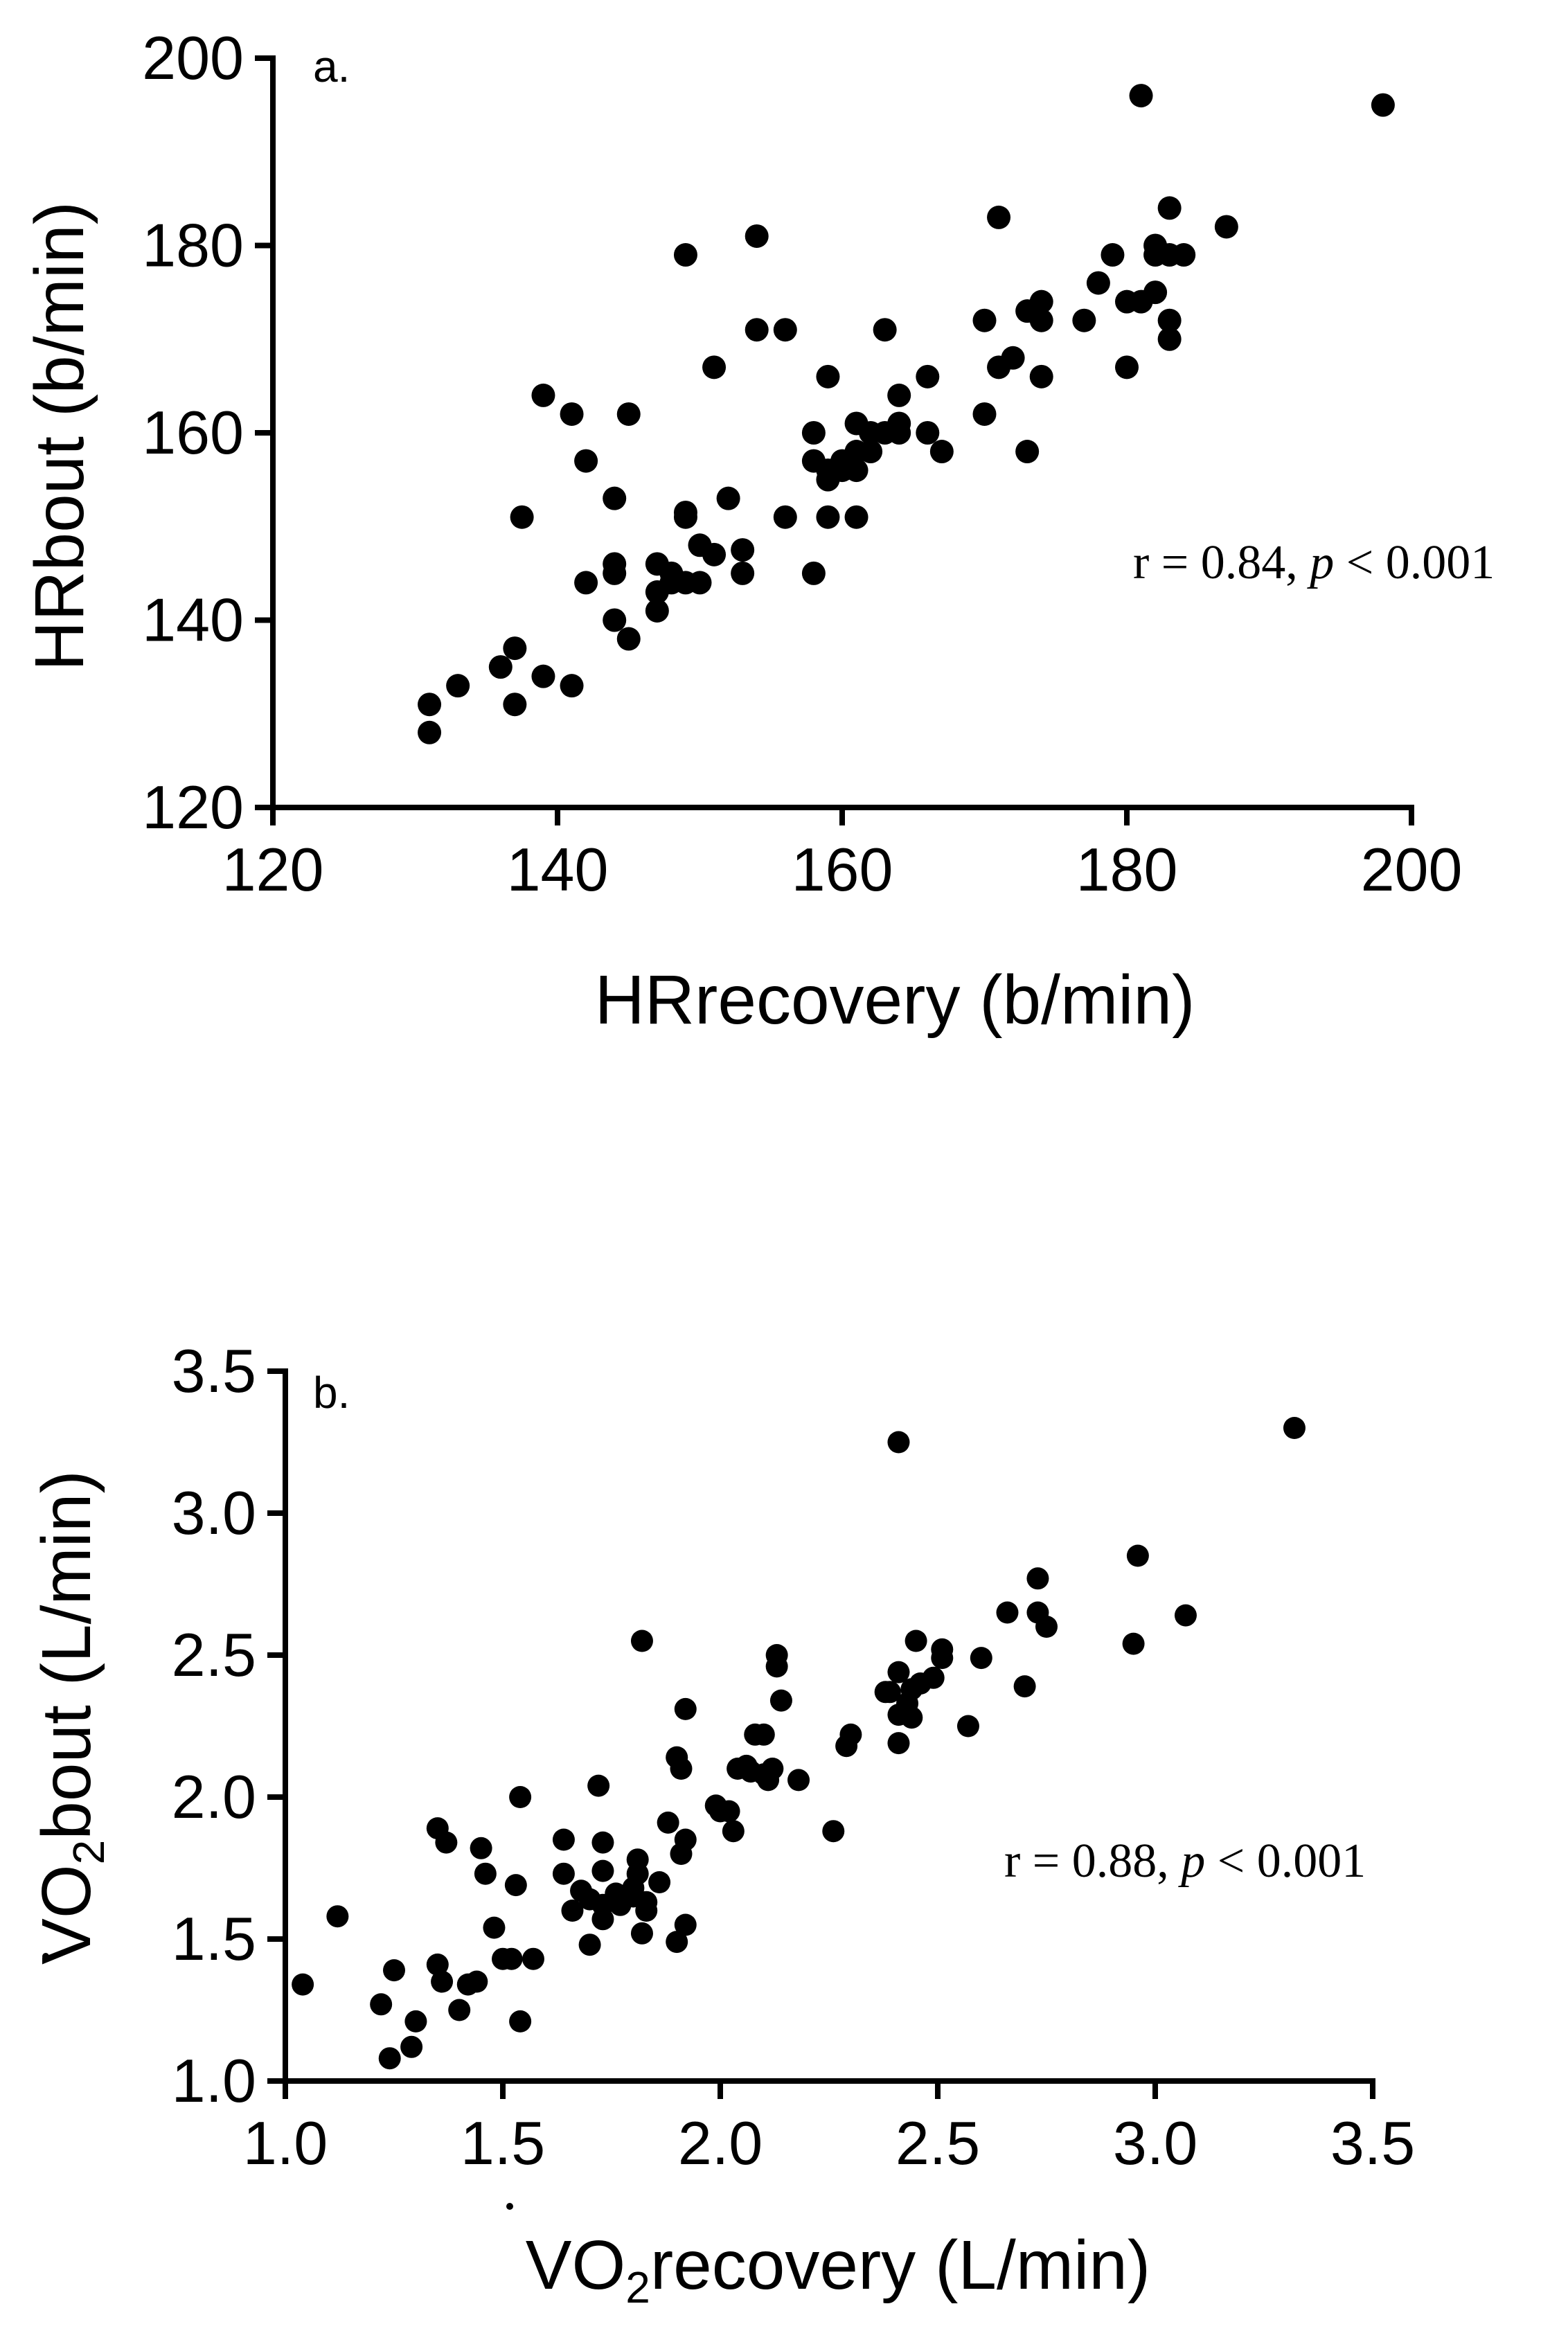 The image size is (1568, 2331). What do you see at coordinates (193, 245) in the screenshot?
I see `panel-a-y-tick-label: 180` at bounding box center [193, 245].